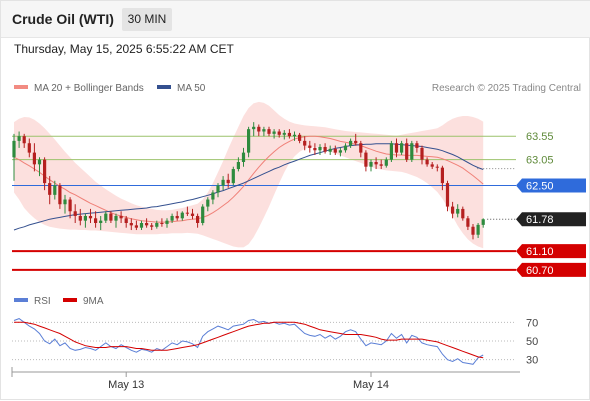 The height and width of the screenshot is (401, 590). I want to click on header-bar: Crude Oil (WTI) 30 MIN, so click(295, 19).